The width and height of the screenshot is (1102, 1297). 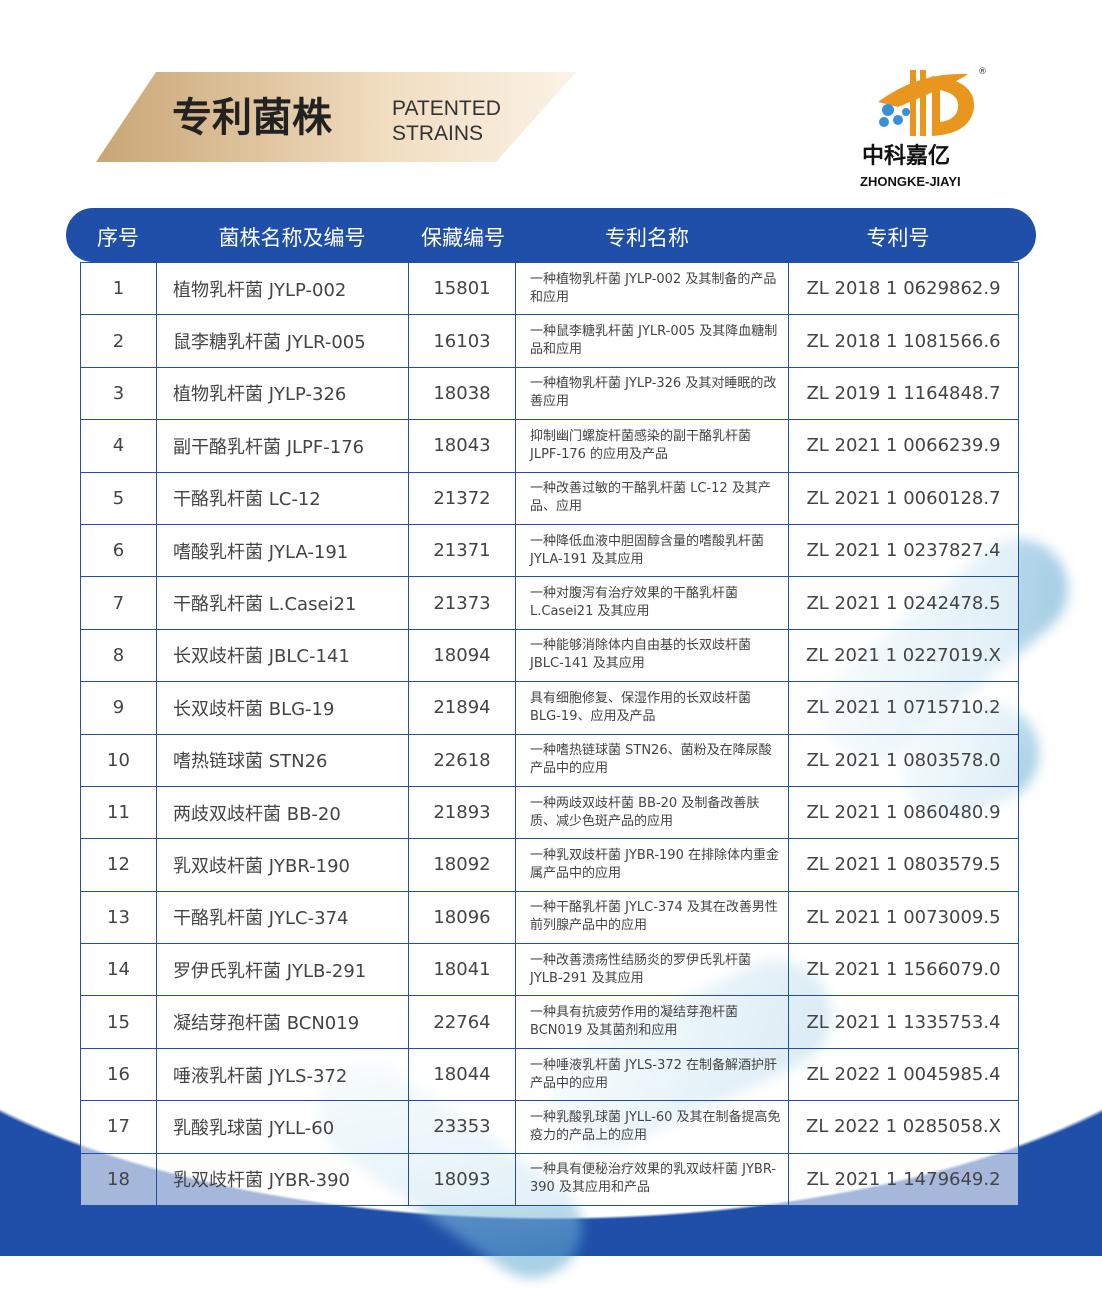 I want to click on serial-number-cell: 18, so click(x=118, y=1179).